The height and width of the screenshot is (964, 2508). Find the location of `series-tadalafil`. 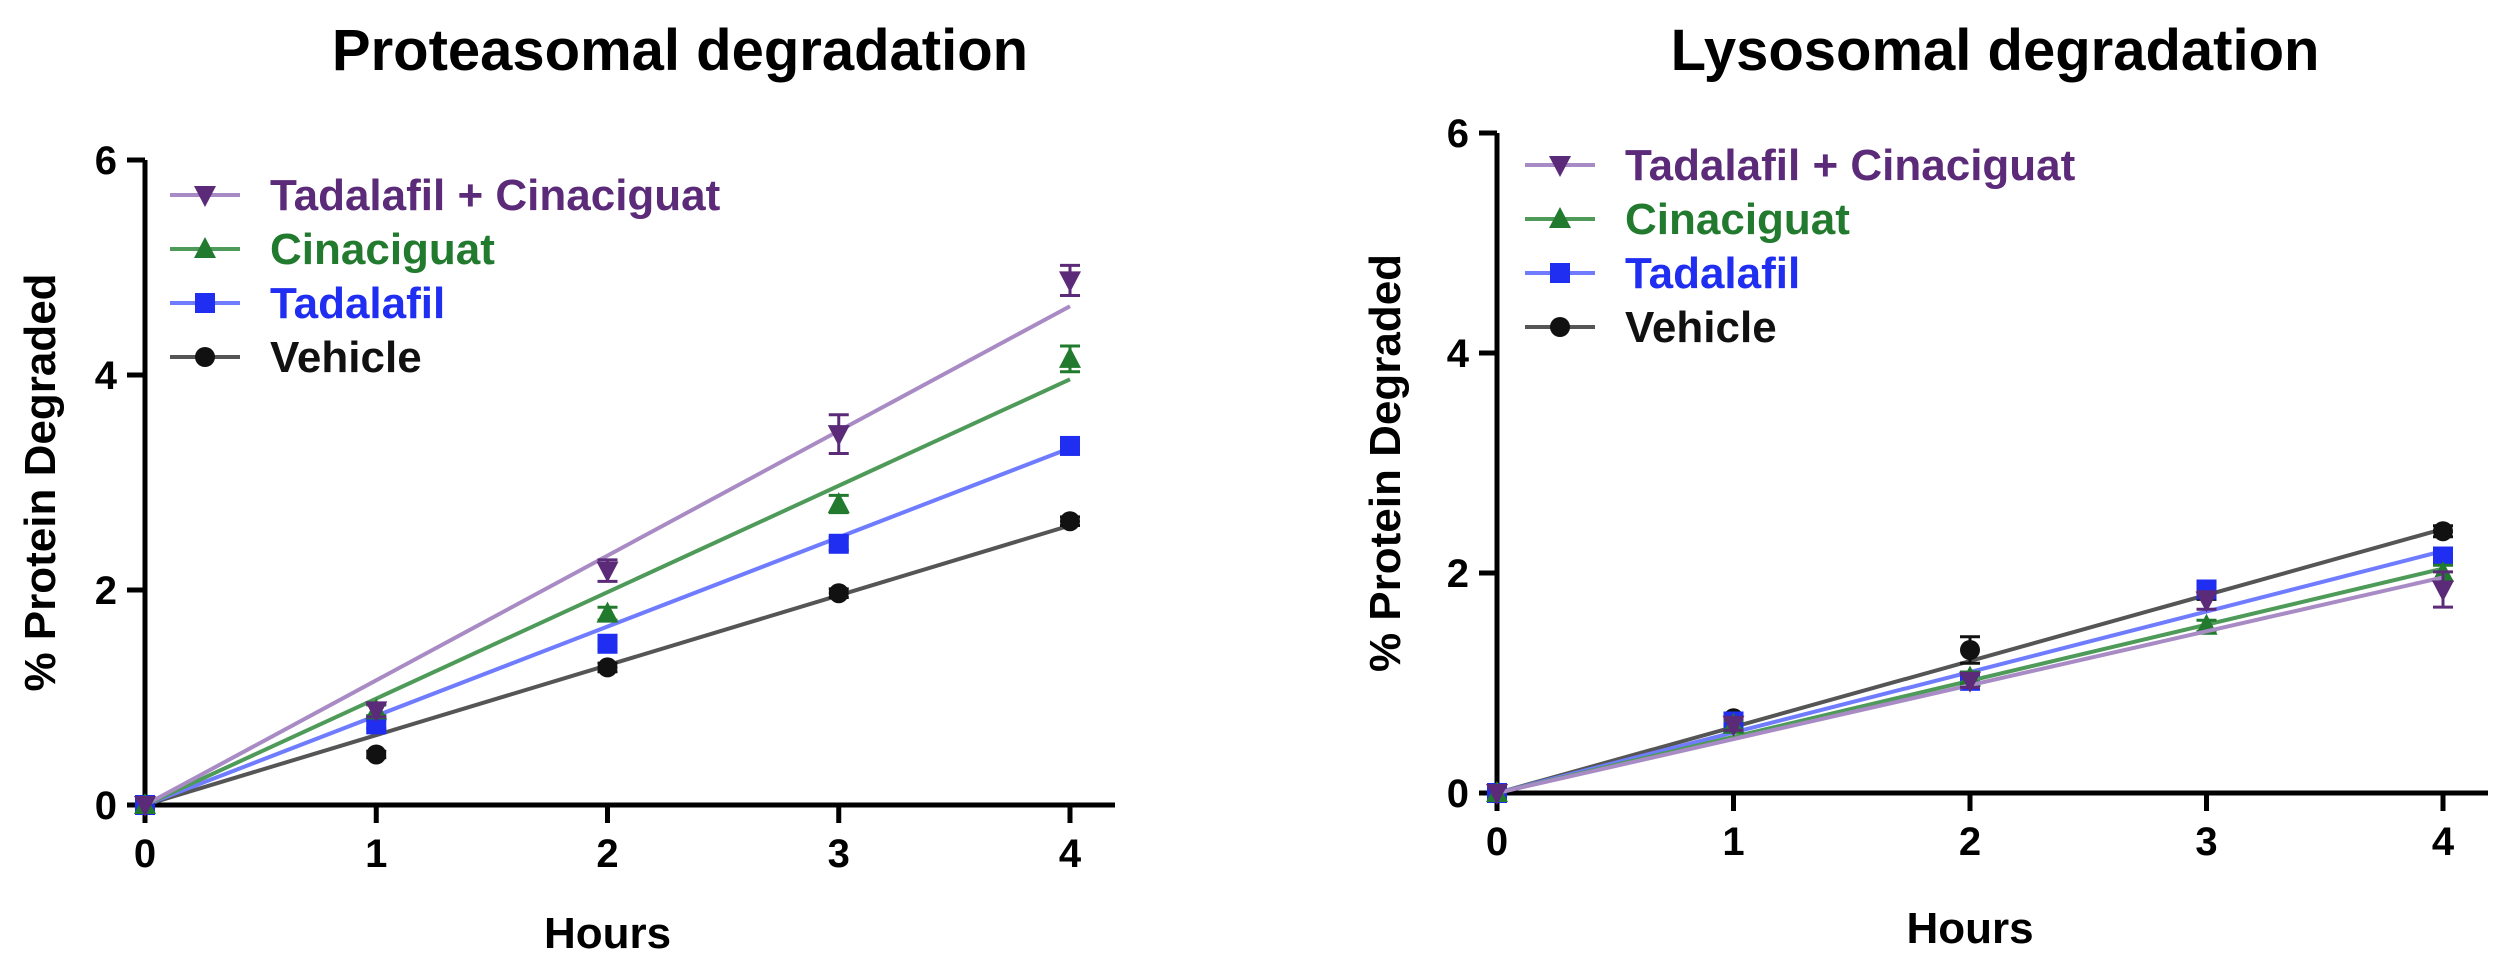

series-tadalafil is located at coordinates (607, 625).